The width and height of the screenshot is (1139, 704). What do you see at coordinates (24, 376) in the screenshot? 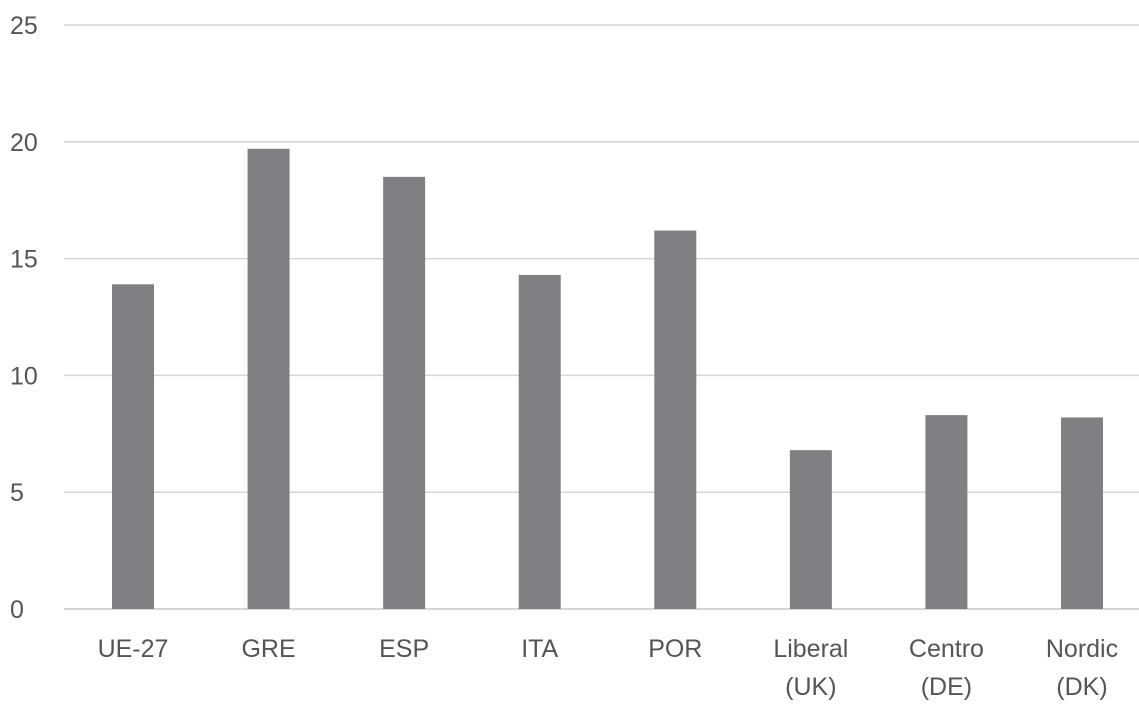
I see `y-tick-label: 10` at bounding box center [24, 376].